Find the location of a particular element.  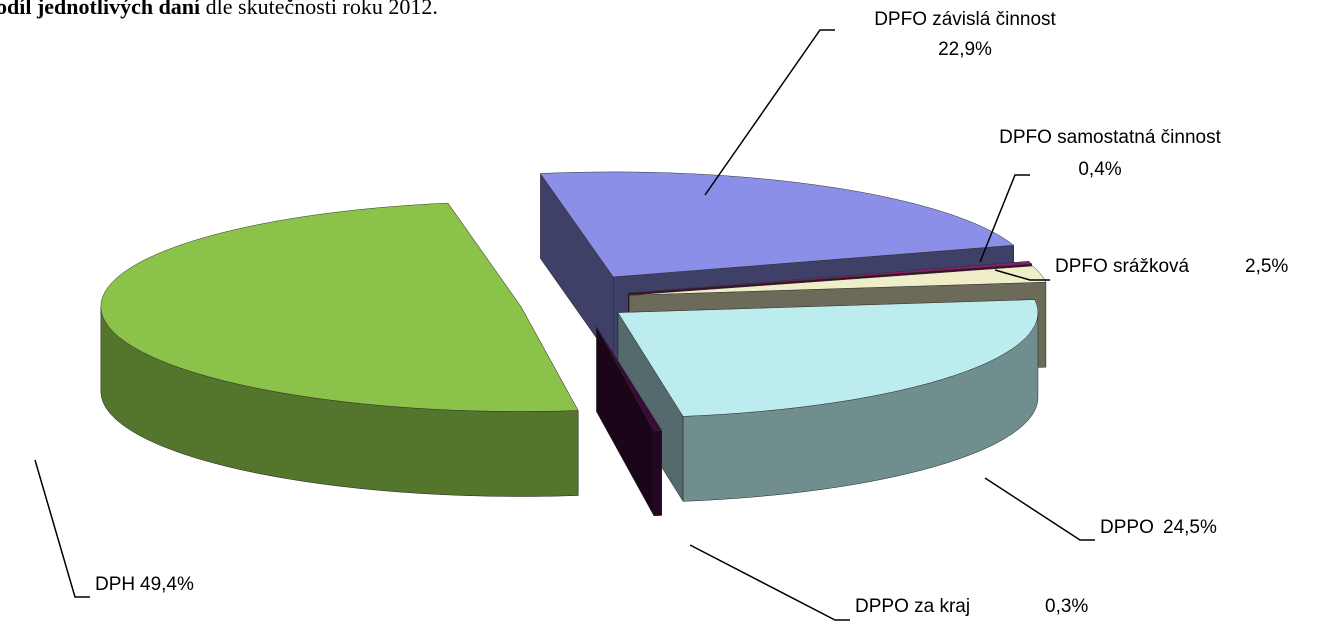

slice-value-label: 24,5% is located at coordinates (1190, 527).